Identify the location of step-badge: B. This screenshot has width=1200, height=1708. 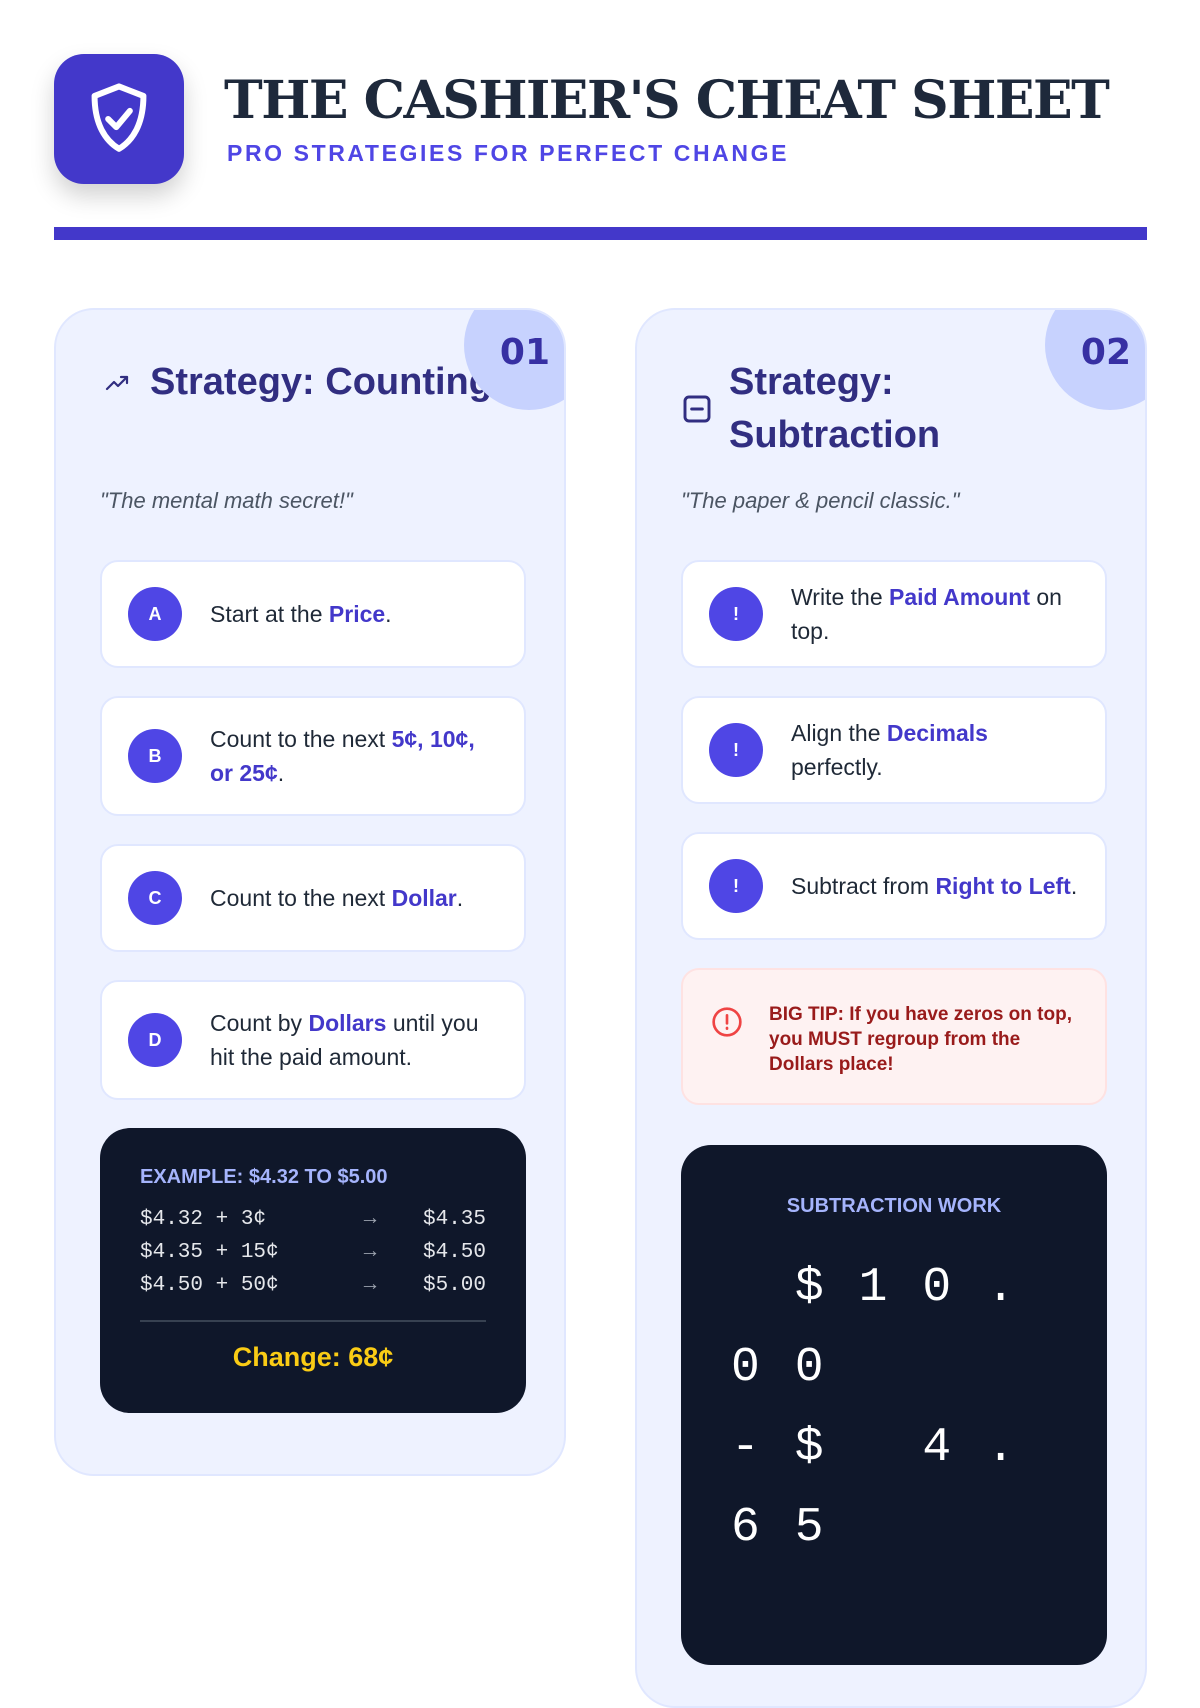
(155, 756).